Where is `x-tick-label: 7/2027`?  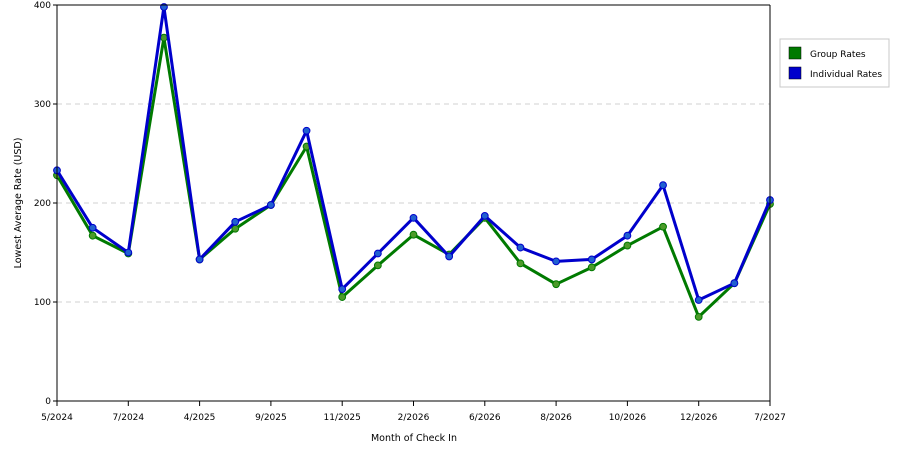 x-tick-label: 7/2027 is located at coordinates (770, 418).